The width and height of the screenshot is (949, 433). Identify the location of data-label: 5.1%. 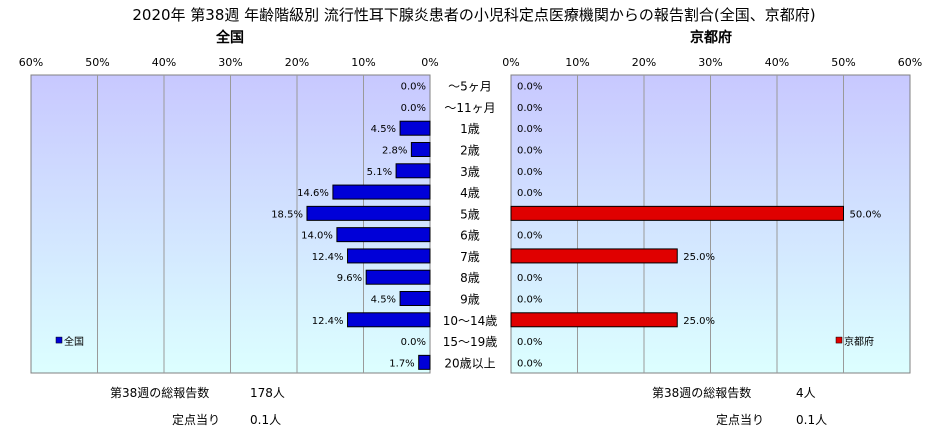
(379, 172).